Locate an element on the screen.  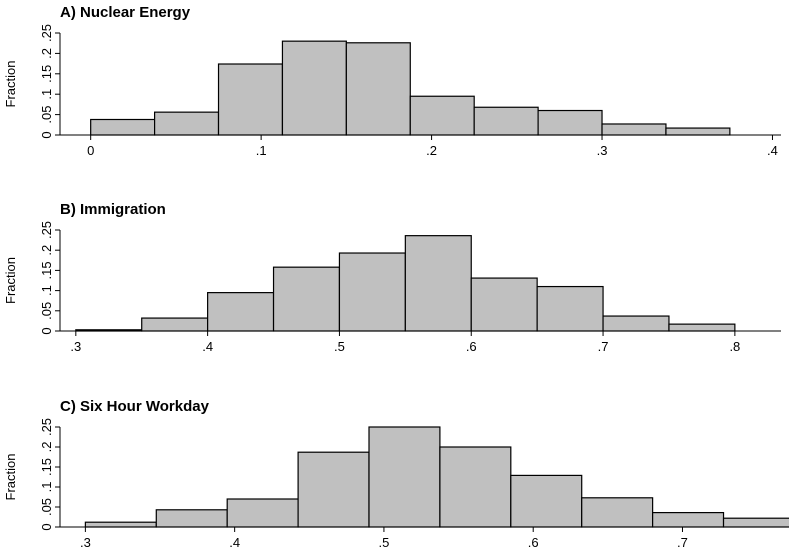
x-tick-label: .8 is located at coordinates (734, 346).